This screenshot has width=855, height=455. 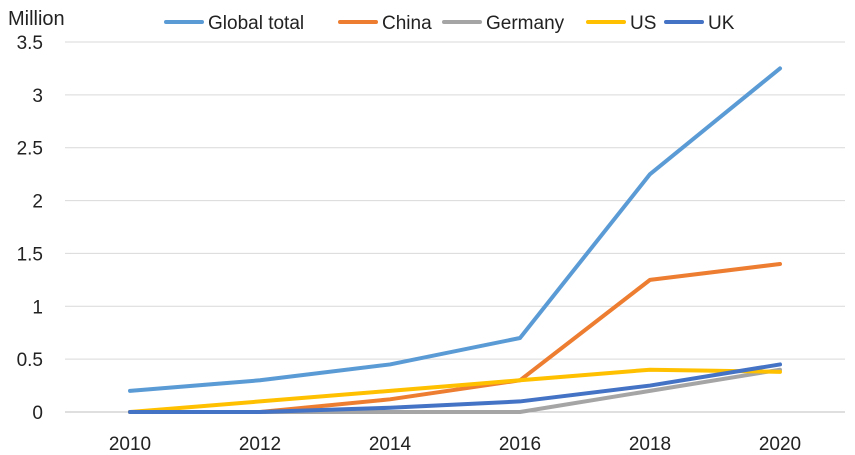 What do you see at coordinates (650, 444) in the screenshot?
I see `x-tick-label: 2018` at bounding box center [650, 444].